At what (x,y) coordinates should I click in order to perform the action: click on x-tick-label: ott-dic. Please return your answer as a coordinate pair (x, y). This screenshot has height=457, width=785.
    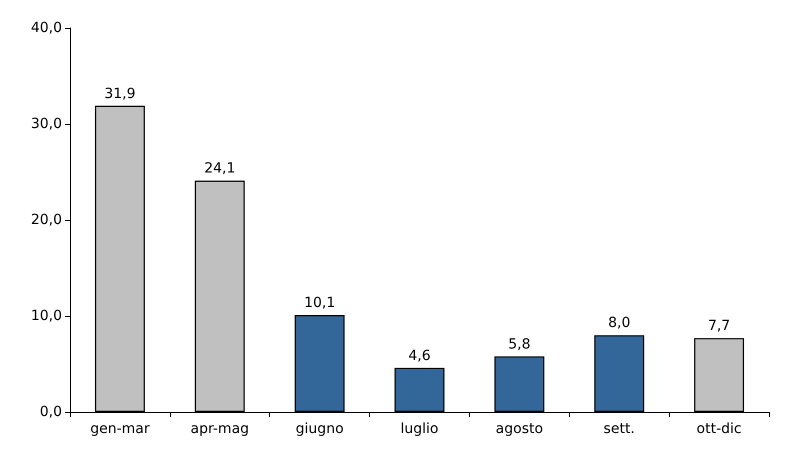
    Looking at the image, I should click on (719, 429).